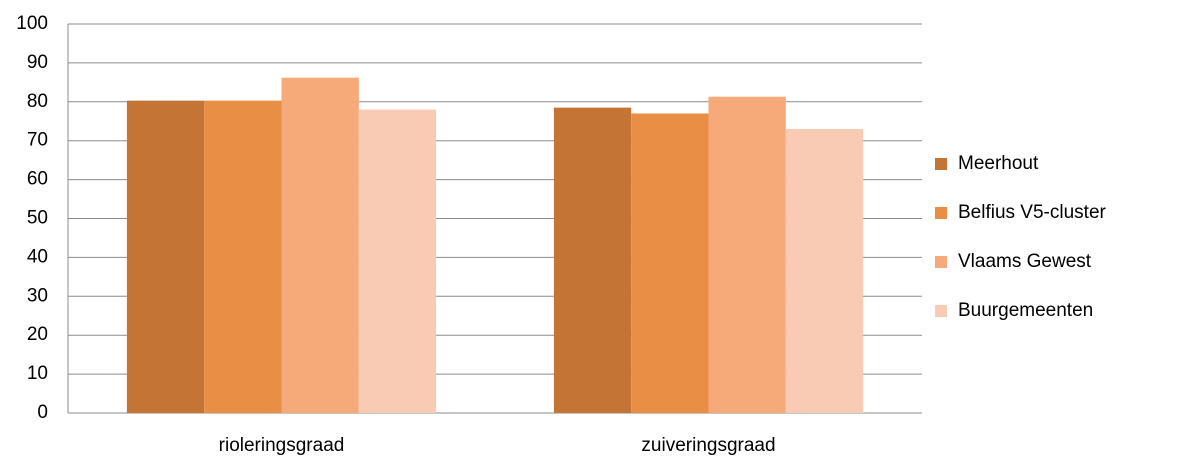 This screenshot has width=1178, height=473. I want to click on y-tick-label: 40, so click(37, 256).